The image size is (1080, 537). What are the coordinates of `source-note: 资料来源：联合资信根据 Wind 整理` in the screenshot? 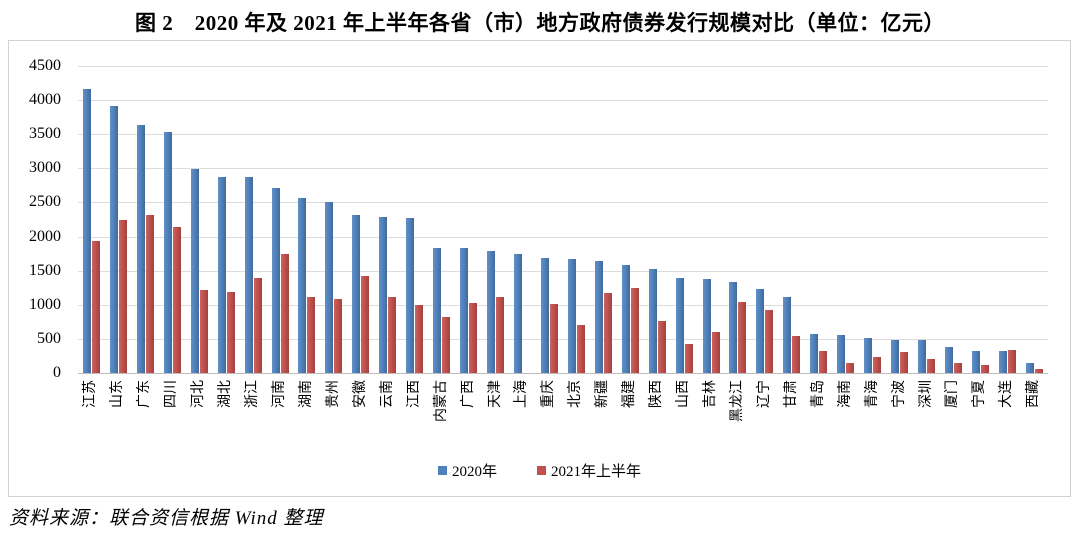 It's located at (166, 518).